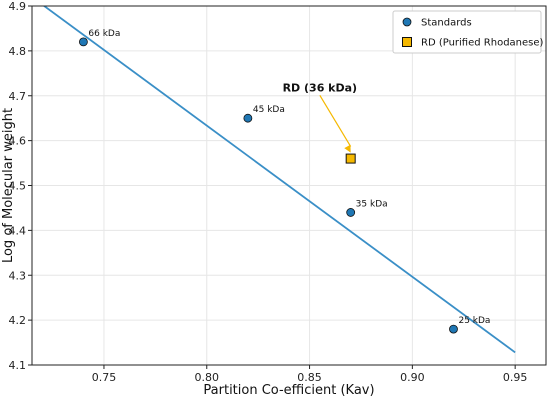 The height and width of the screenshot is (402, 550). Describe the element at coordinates (482, 43) in the screenshot. I see `legend-label: RD (Purified Rhodanese)` at that location.